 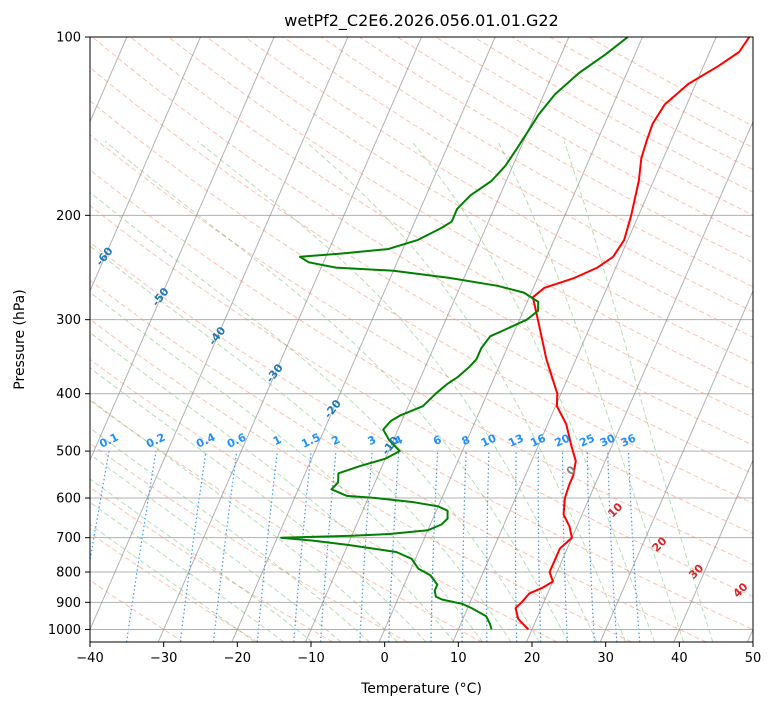 I want to click on y-tick-label: 500, so click(x=68, y=452).